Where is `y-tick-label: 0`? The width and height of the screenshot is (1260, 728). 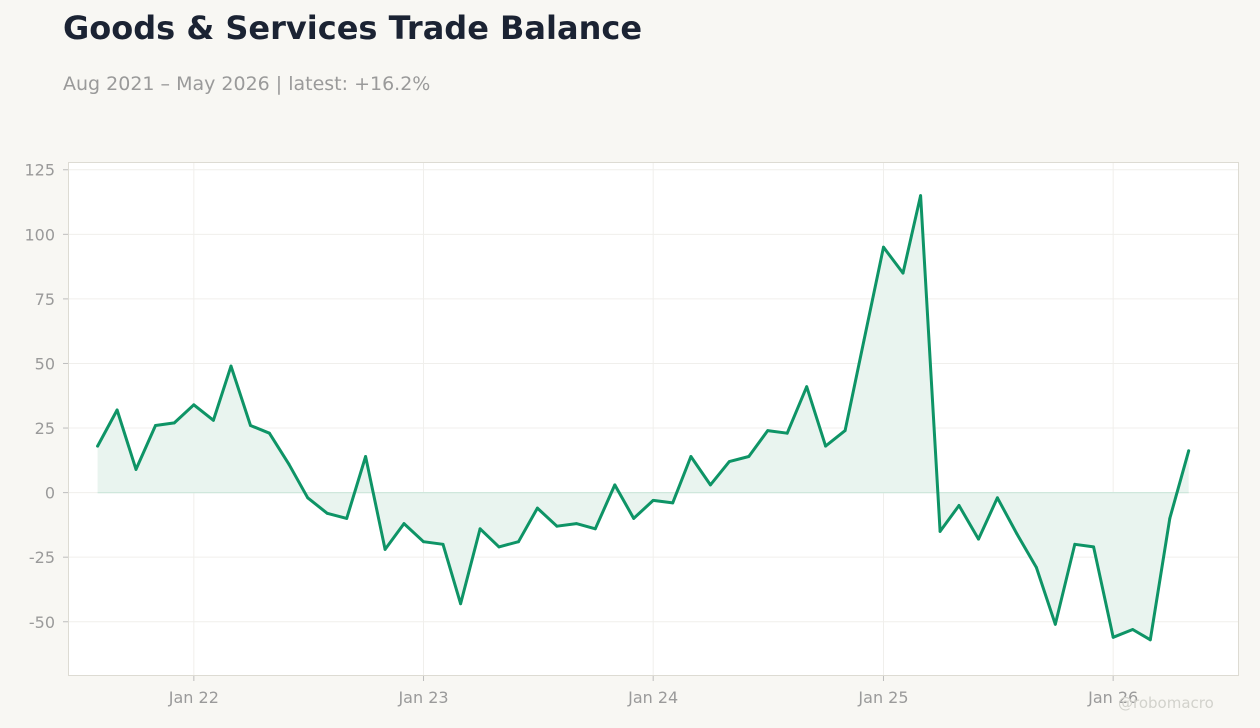
y-tick-label: 0 is located at coordinates (50, 493).